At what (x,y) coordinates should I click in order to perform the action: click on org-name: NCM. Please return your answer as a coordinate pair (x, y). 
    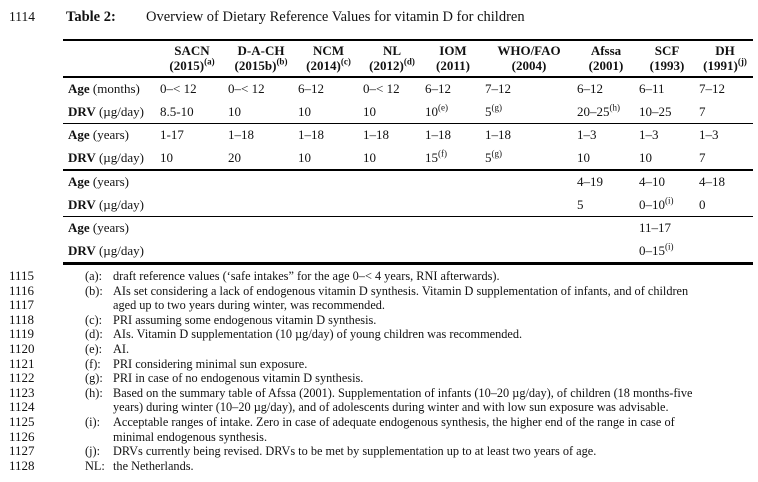
    Looking at the image, I should click on (328, 50).